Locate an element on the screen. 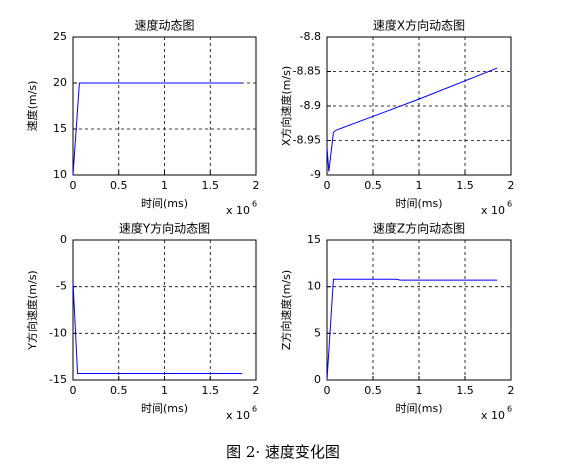 This screenshot has width=566, height=471. y-tick-label: -5 is located at coordinates (61, 286).